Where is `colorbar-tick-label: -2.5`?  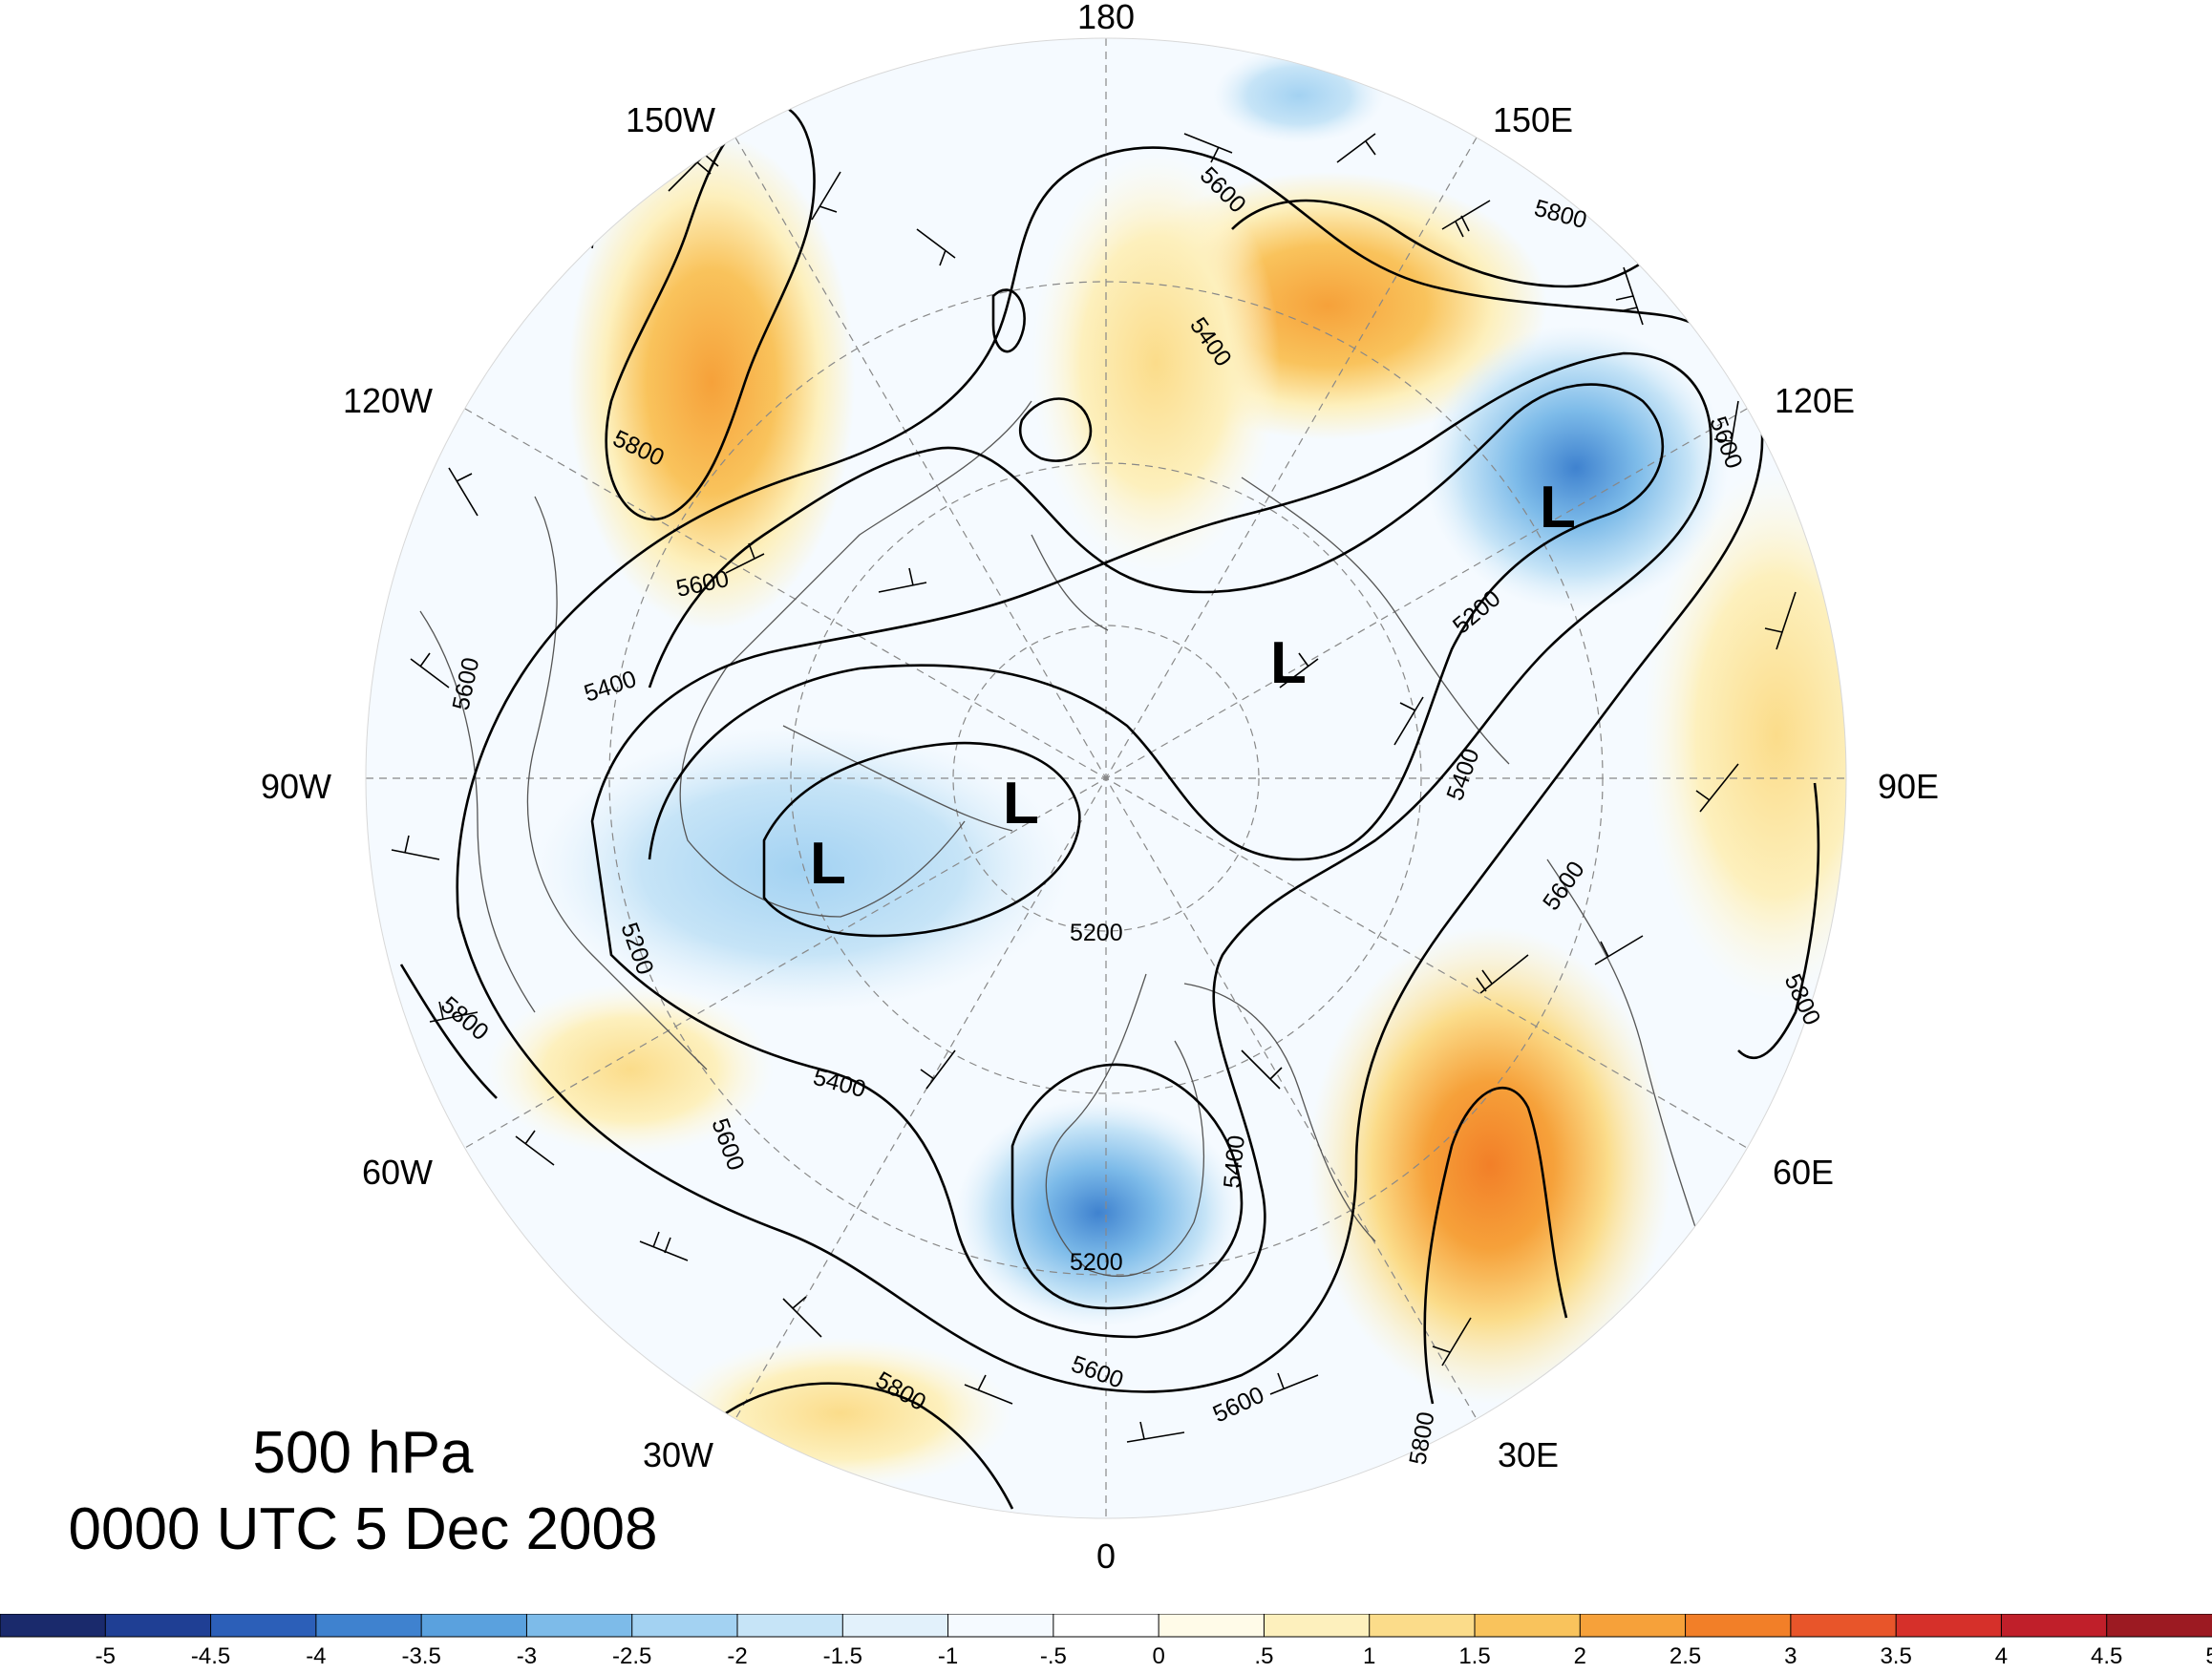
colorbar-tick-label: -2.5 is located at coordinates (631, 1656).